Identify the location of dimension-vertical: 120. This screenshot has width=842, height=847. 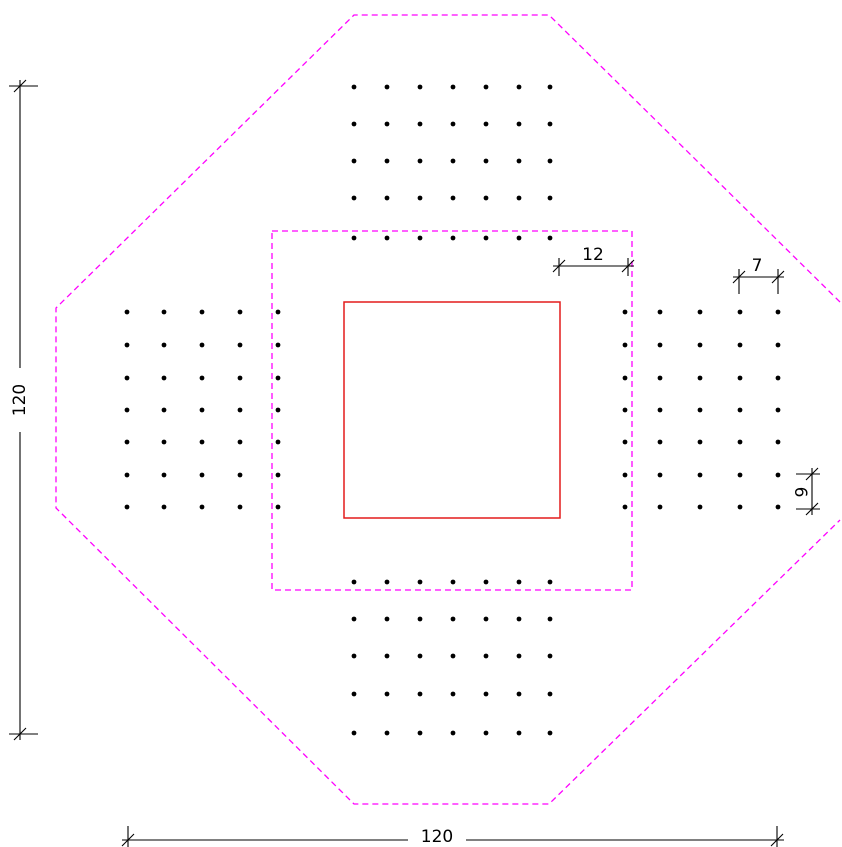
(23, 410).